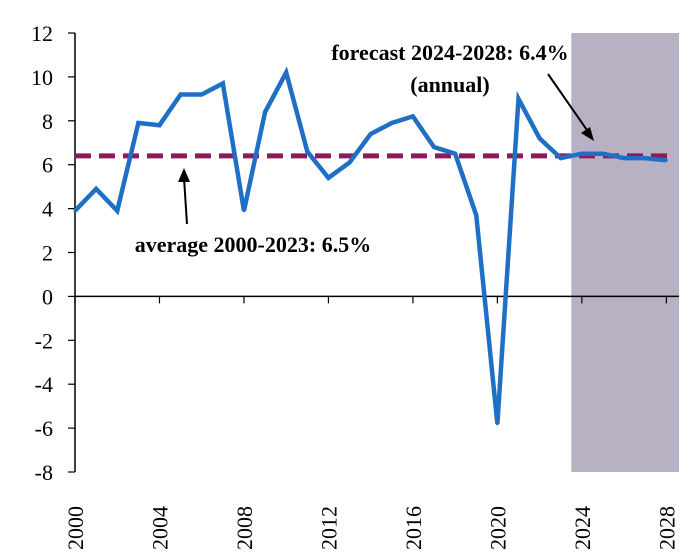 The height and width of the screenshot is (560, 700). I want to click on x-tick-label: 2000, so click(75, 528).